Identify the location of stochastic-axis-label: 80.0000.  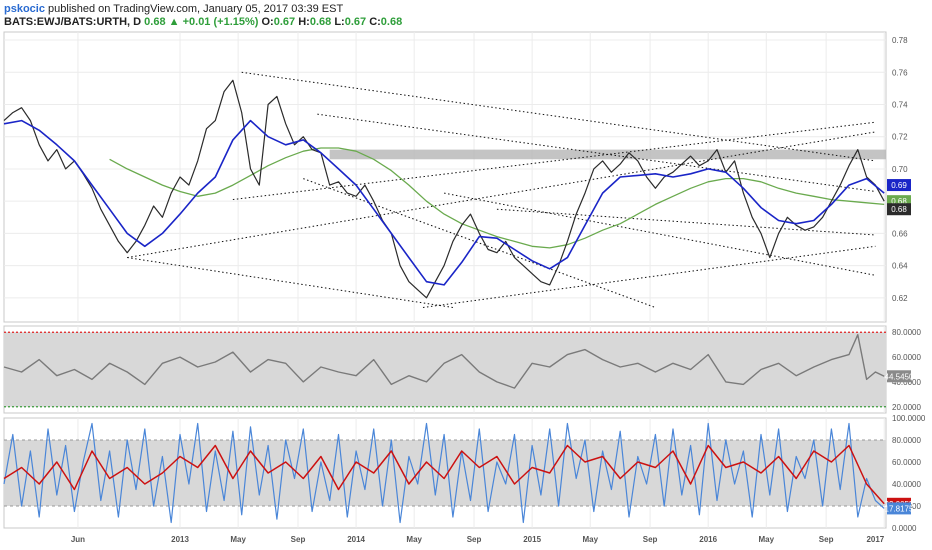
(906, 440).